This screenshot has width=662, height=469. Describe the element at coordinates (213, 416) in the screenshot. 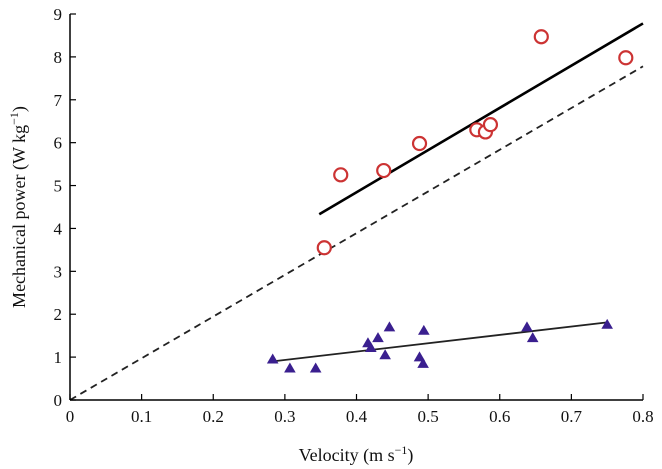

I see `x-tick-label: 0.2` at that location.